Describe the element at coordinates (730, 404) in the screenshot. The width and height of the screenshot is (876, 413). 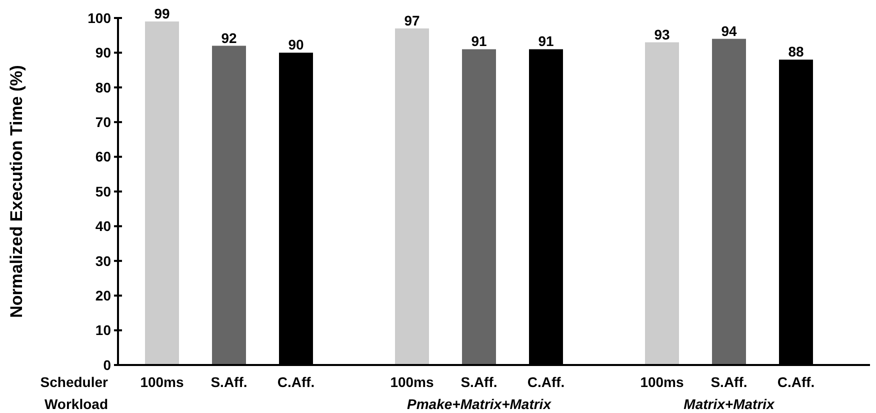
I see `text: Matrix+Matrix` at that location.